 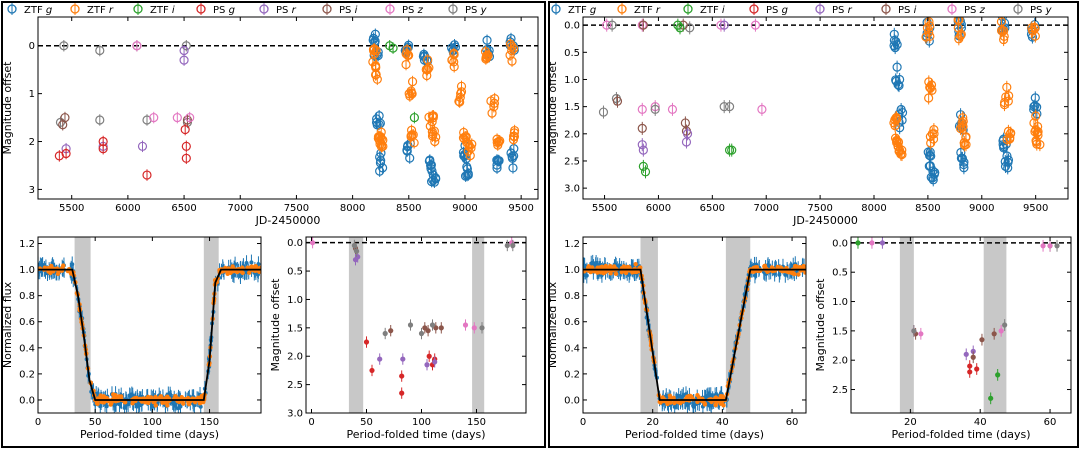 What do you see at coordinates (415, 434) in the screenshot?
I see `left-bottom-mag-x-axis-label: Period-folded time (days)` at bounding box center [415, 434].